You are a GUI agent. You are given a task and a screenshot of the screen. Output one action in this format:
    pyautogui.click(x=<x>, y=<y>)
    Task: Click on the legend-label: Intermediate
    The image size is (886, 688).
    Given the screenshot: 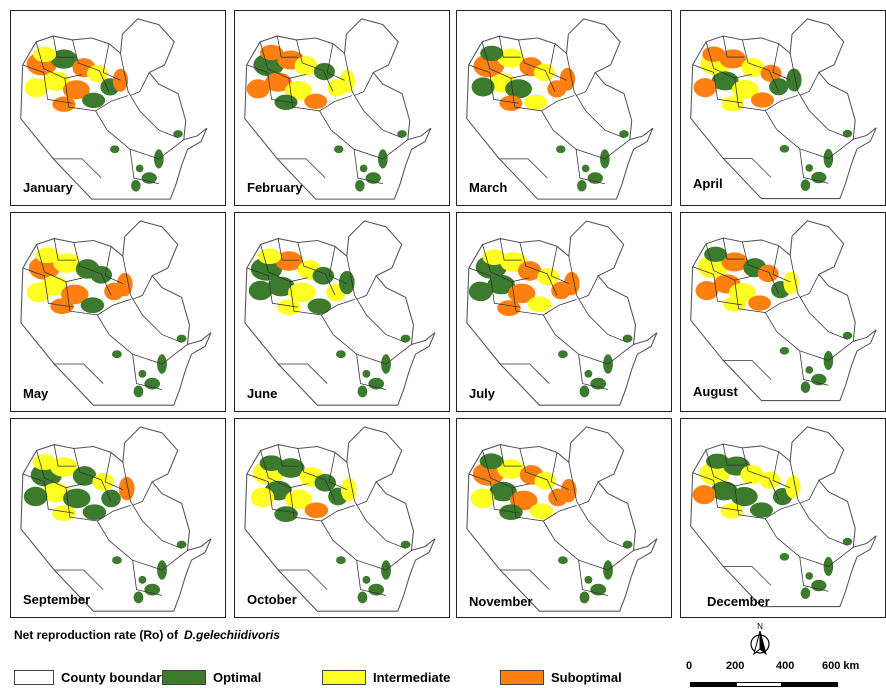 What is the action you would take?
    pyautogui.click(x=412, y=677)
    